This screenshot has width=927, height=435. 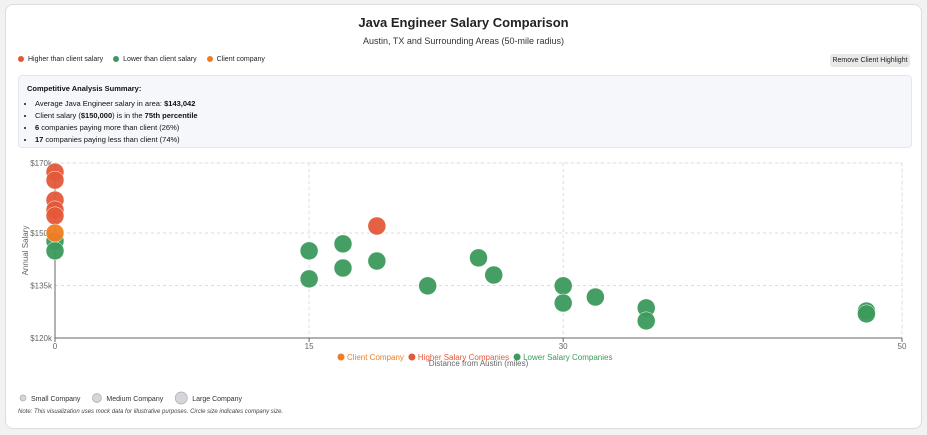 I want to click on y-tick-label: $135k, so click(x=41, y=286).